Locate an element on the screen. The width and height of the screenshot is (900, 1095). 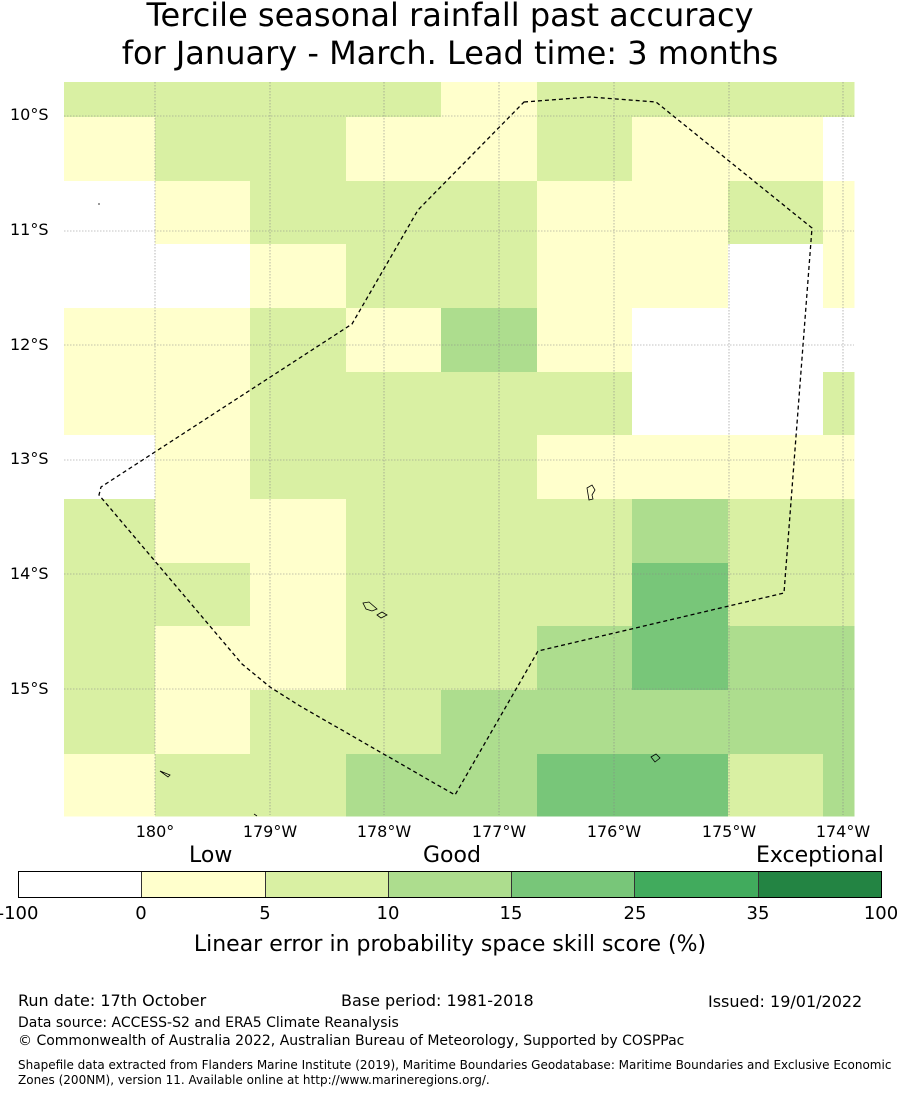
colorbar-tick: 25 is located at coordinates (635, 913).